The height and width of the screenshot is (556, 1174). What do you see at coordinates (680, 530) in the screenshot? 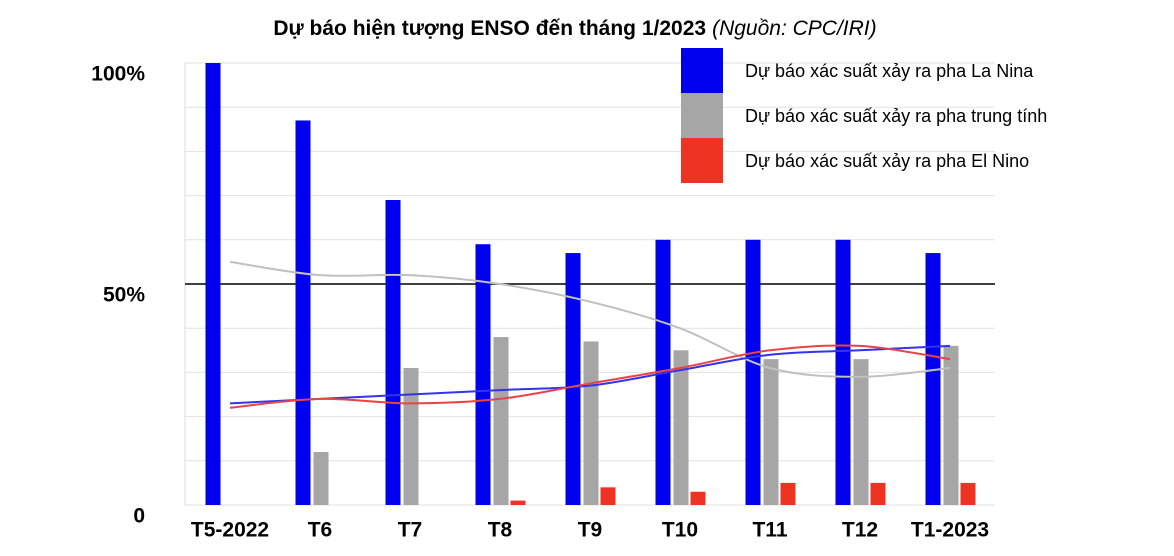
I see `x-tick-label: T10` at bounding box center [680, 530].